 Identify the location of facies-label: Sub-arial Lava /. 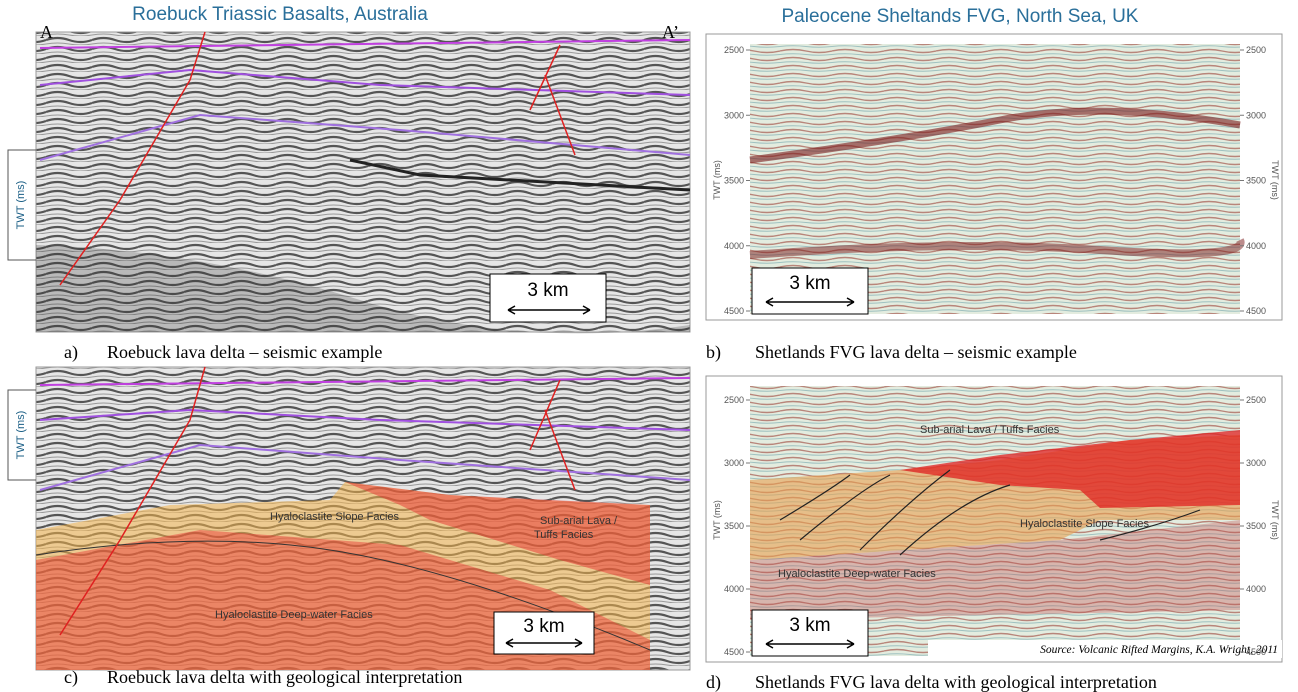
(579, 521).